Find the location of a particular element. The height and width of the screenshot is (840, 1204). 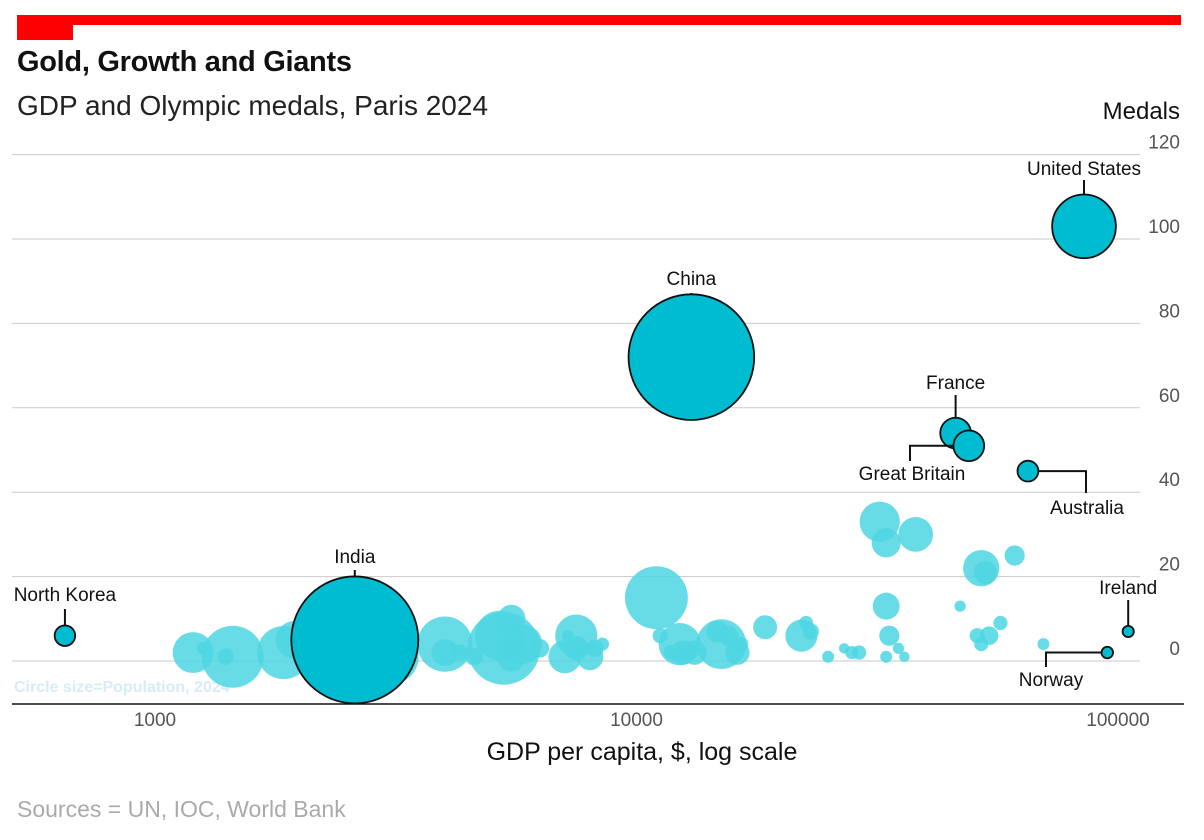

label-united-states: United States is located at coordinates (1084, 169).